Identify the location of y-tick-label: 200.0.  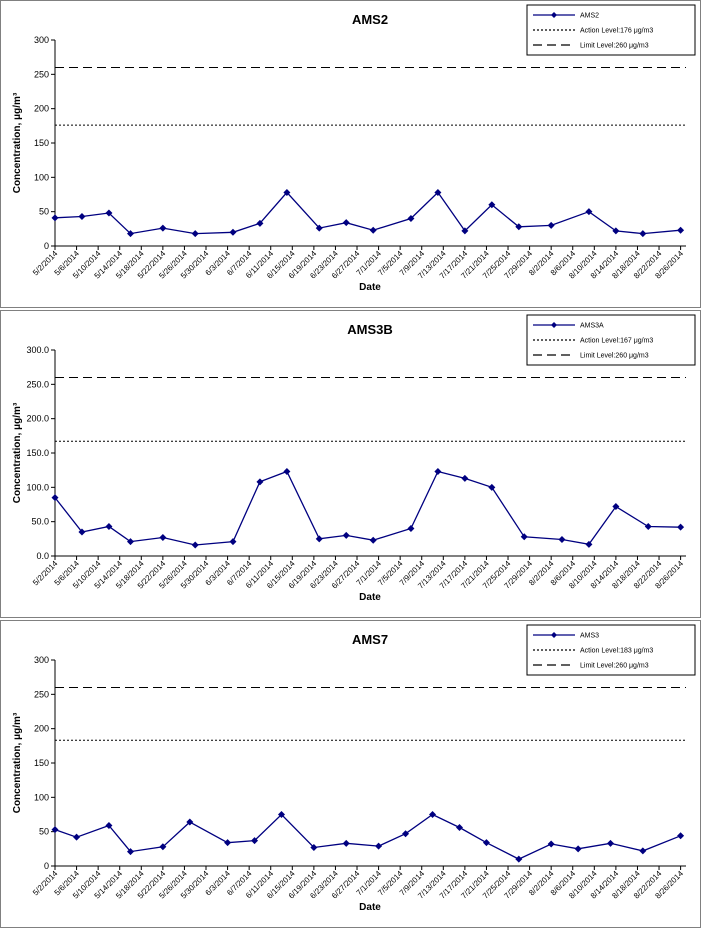
(37, 419).